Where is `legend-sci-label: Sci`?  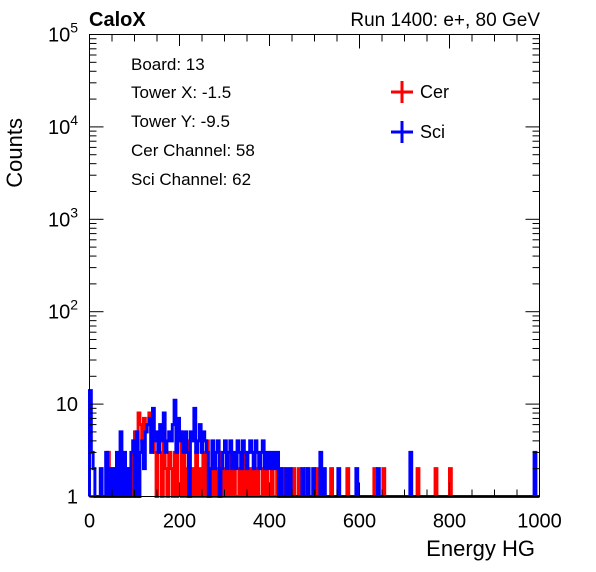
legend-sci-label: Sci is located at coordinates (432, 132).